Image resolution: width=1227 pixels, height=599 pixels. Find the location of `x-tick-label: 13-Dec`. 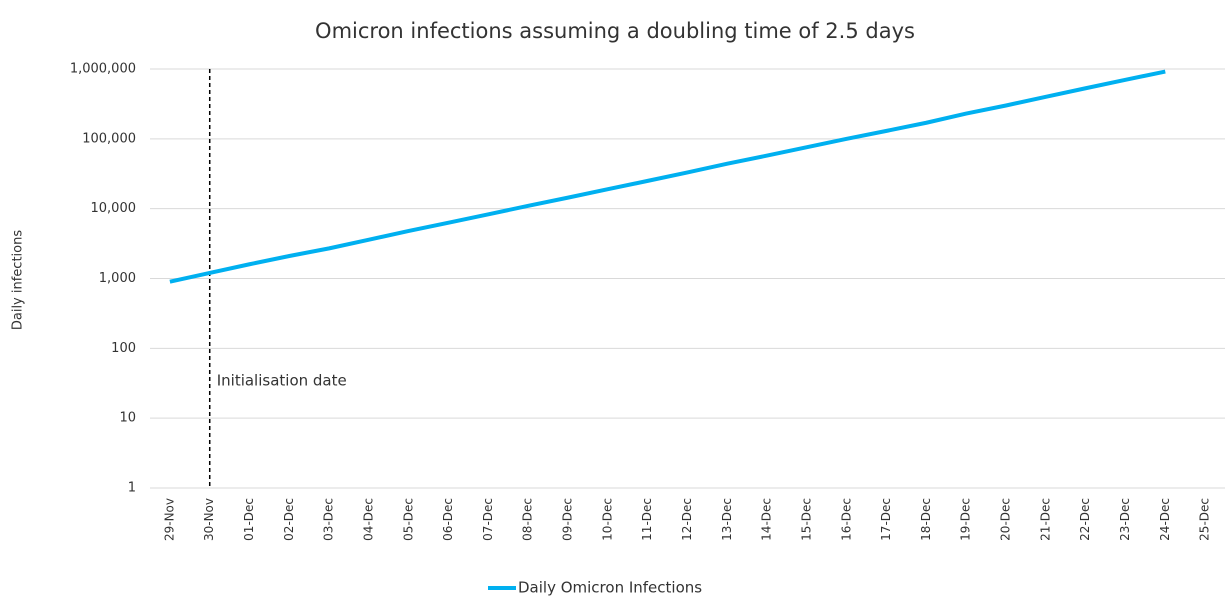

x-tick-label: 13-Dec is located at coordinates (727, 519).